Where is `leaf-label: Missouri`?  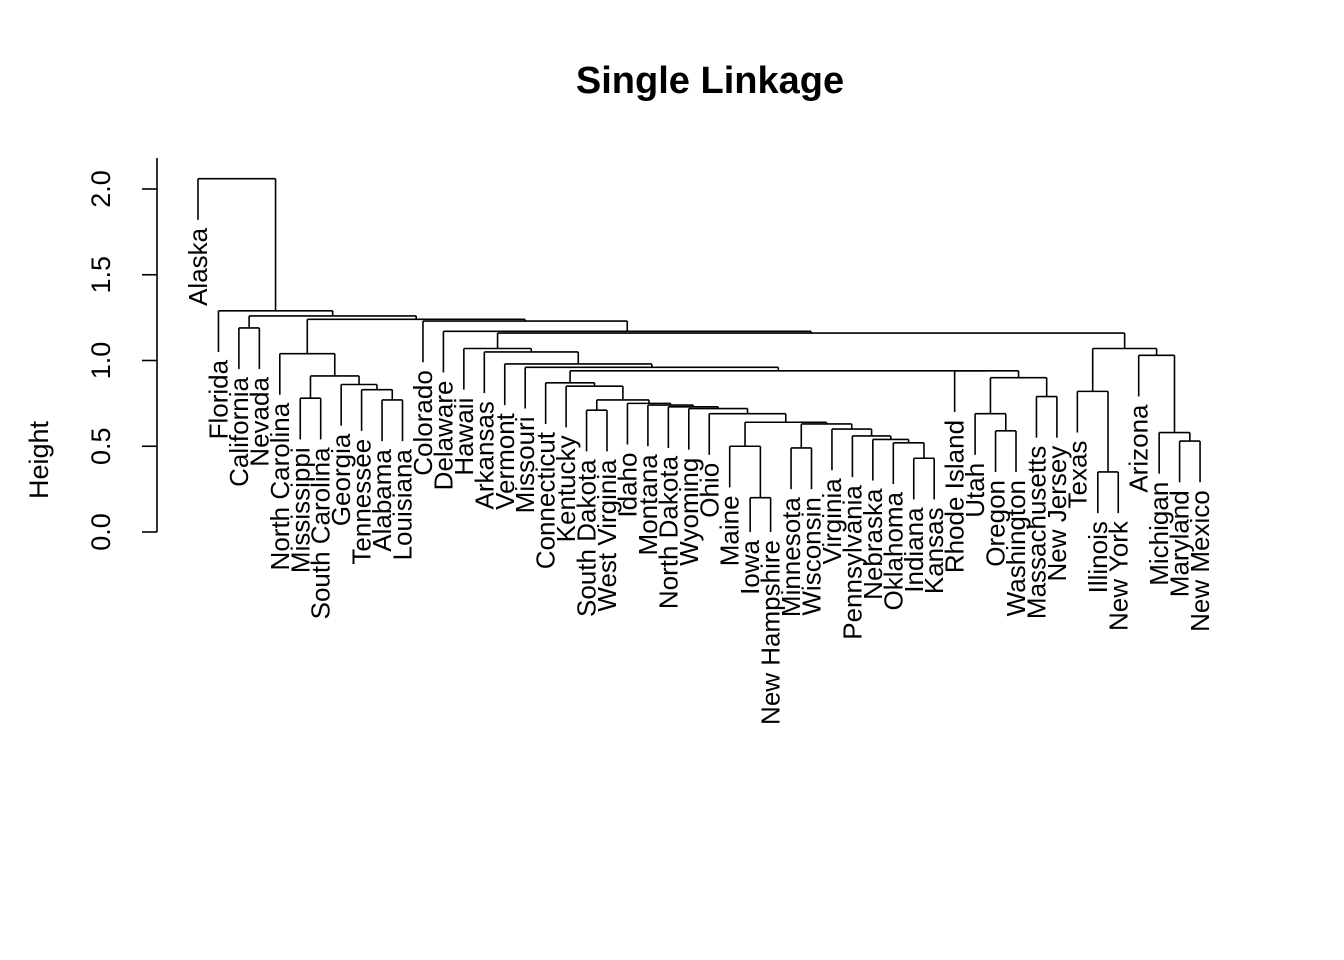 leaf-label: Missouri is located at coordinates (525, 465).